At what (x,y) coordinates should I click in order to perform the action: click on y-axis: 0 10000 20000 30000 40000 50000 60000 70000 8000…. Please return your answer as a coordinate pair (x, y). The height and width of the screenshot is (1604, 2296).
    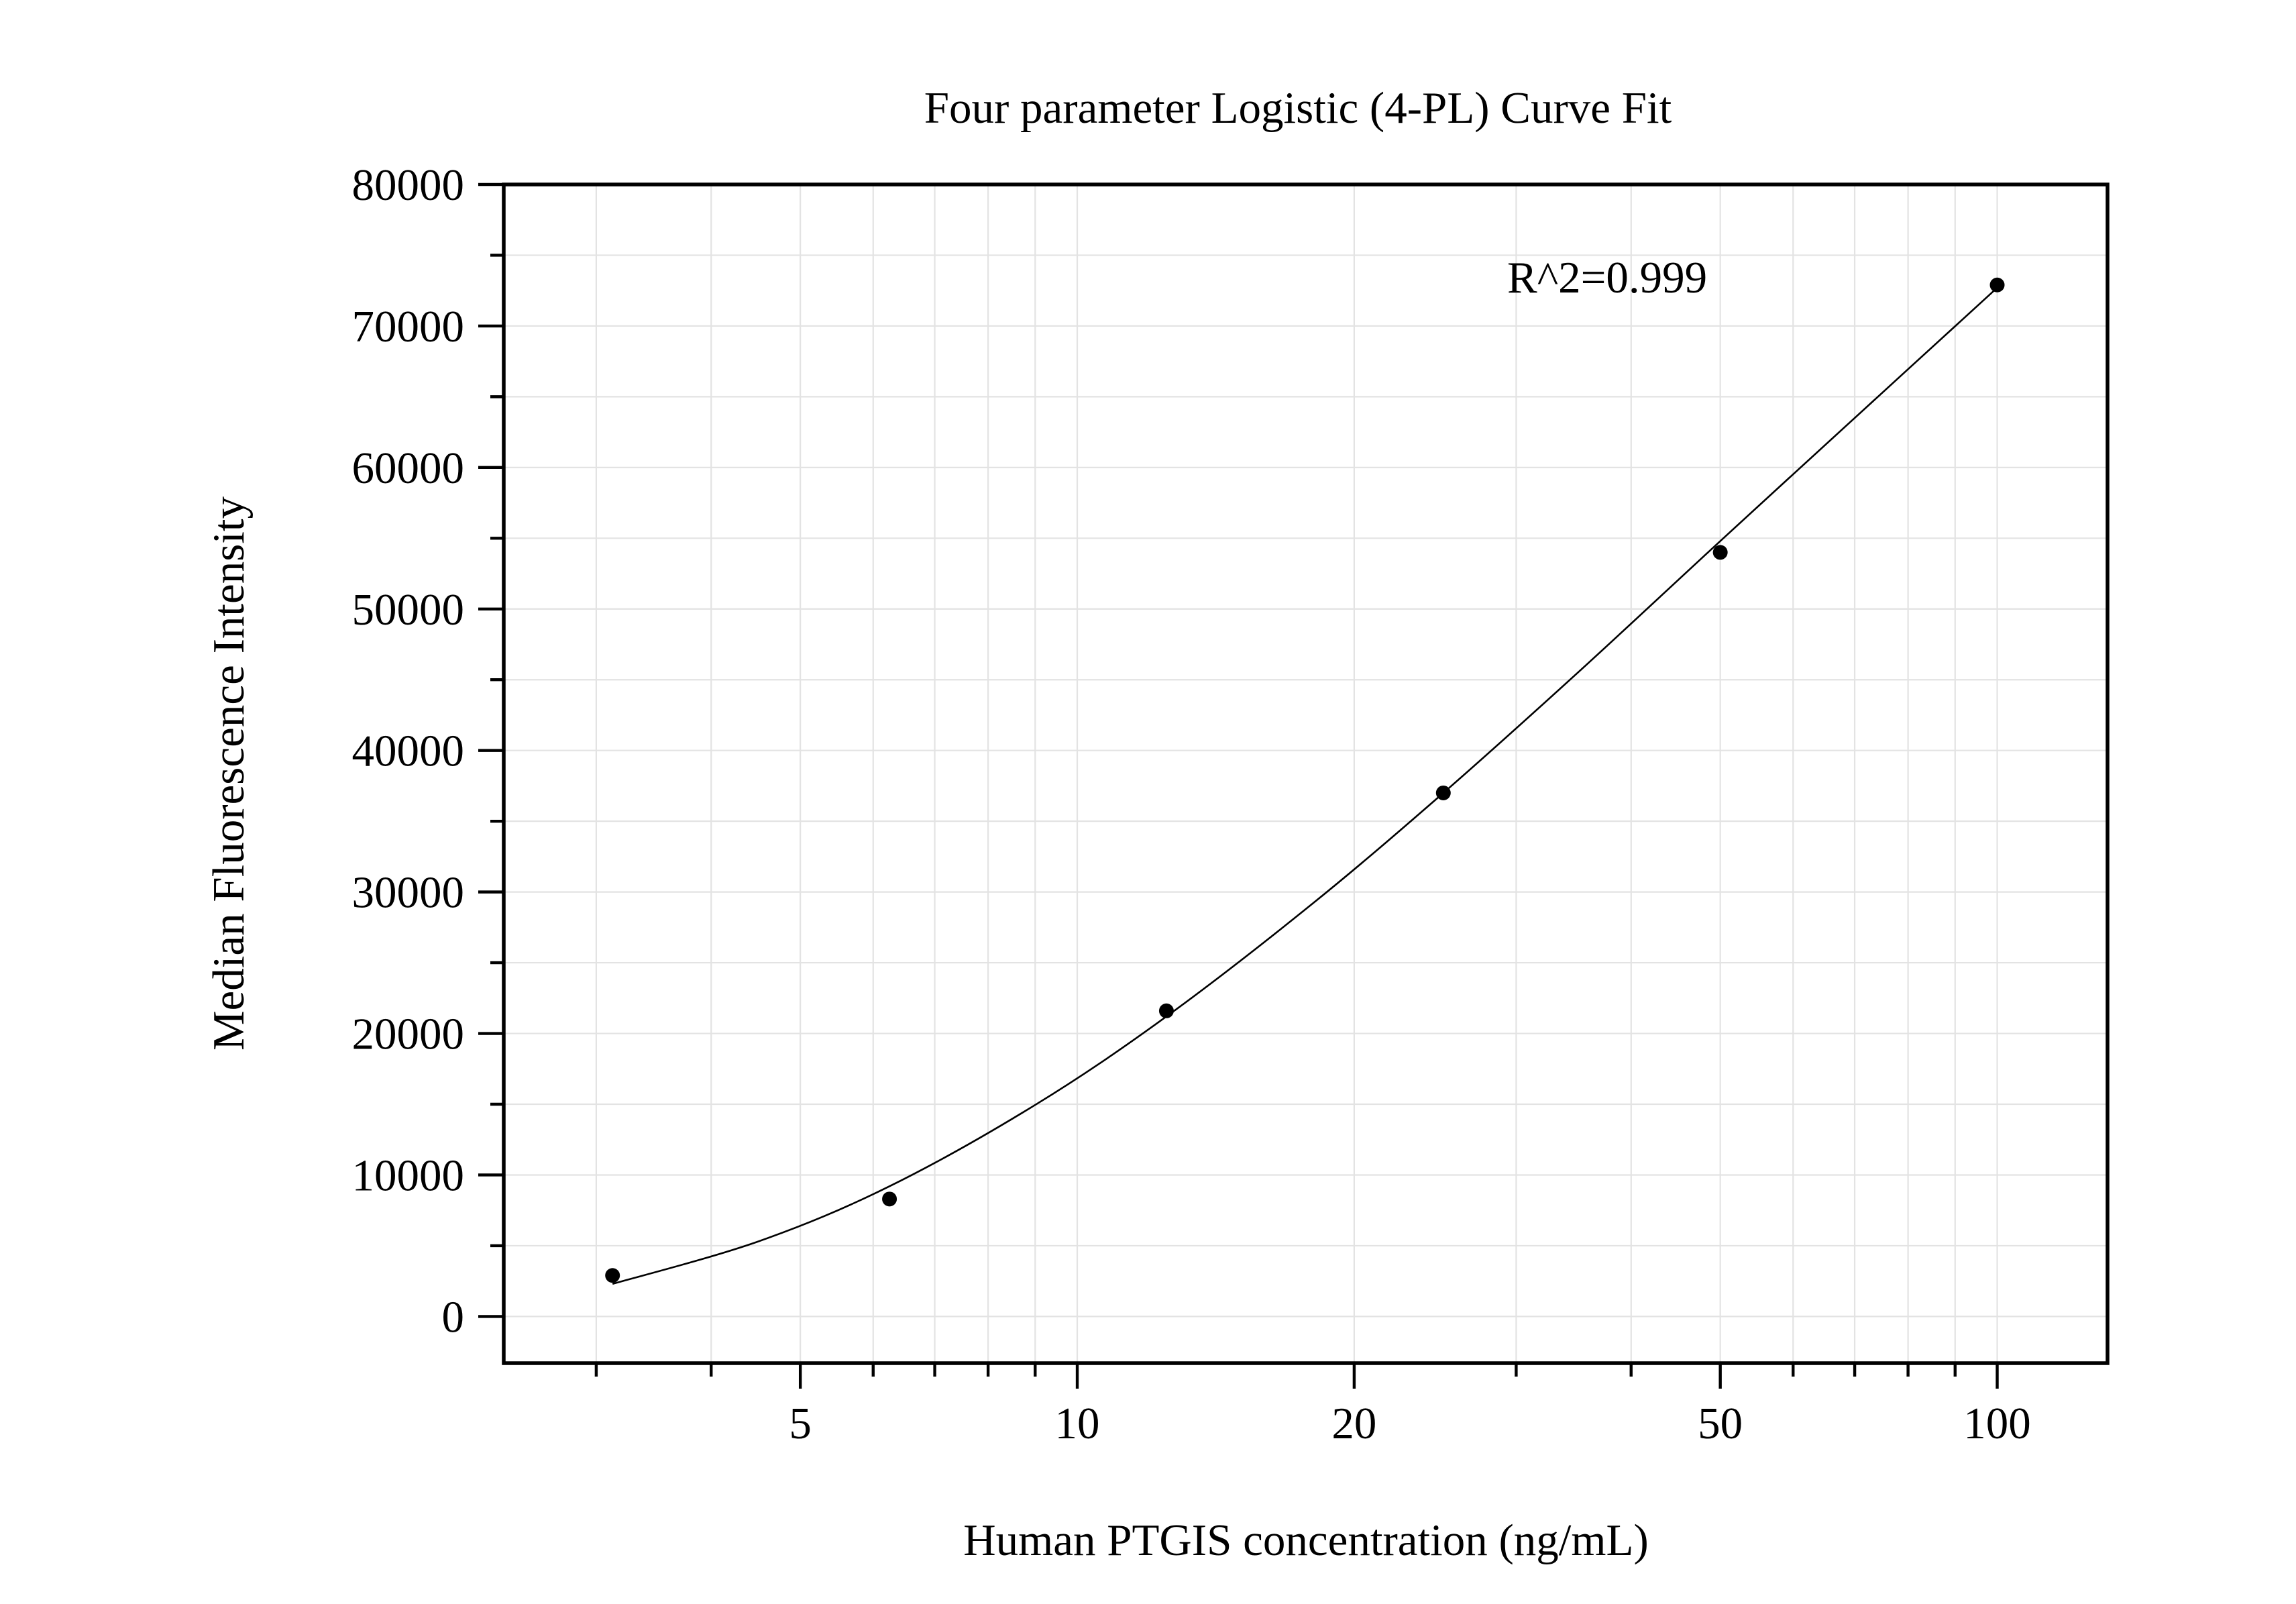
    Looking at the image, I should click on (428, 751).